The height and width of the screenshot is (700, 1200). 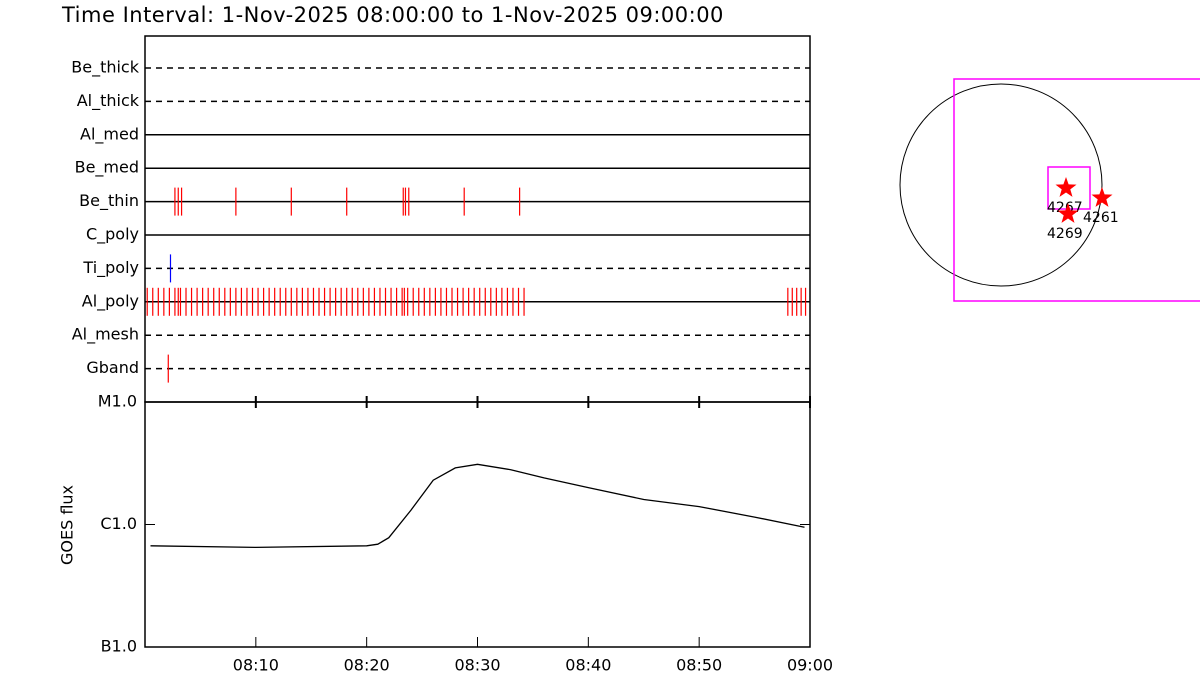 I want to click on x-tick-label: 08:20, so click(x=367, y=665).